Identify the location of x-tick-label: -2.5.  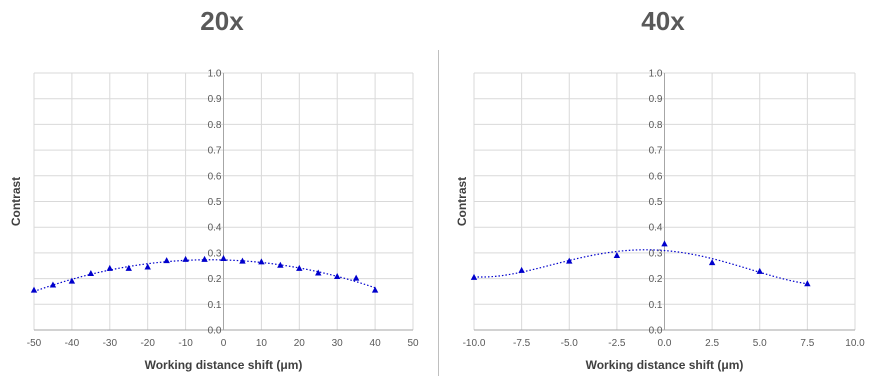
(617, 343).